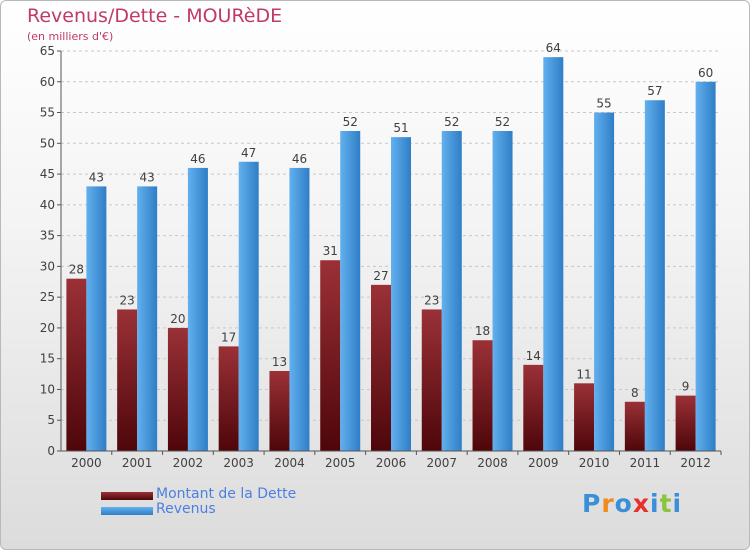  Describe the element at coordinates (47, 143) in the screenshot. I see `y-tick-label: 50` at that location.